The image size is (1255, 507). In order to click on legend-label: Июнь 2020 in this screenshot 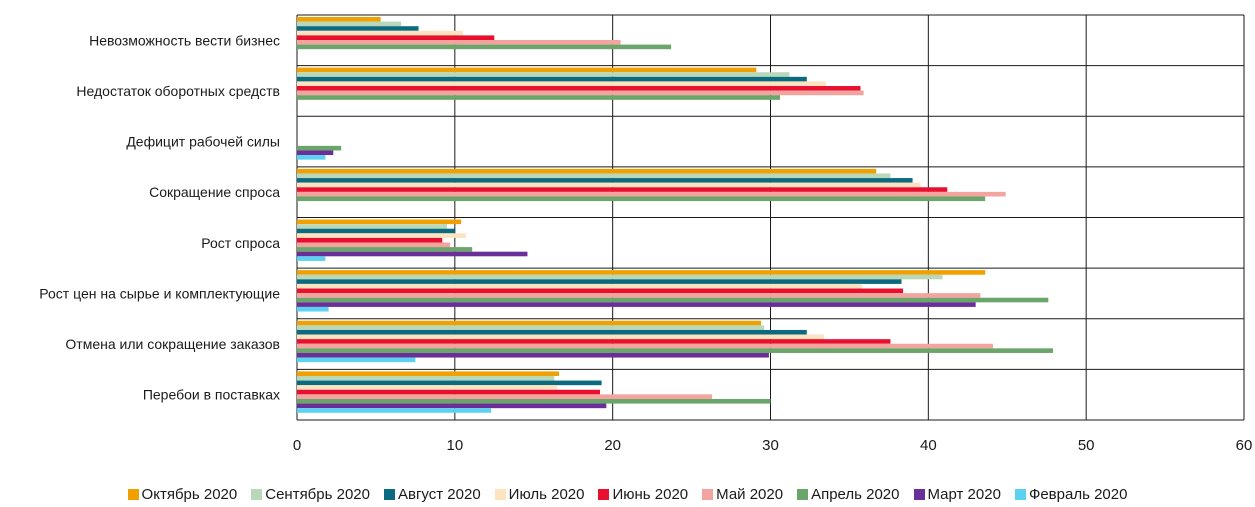, I will do `click(650, 494)`.